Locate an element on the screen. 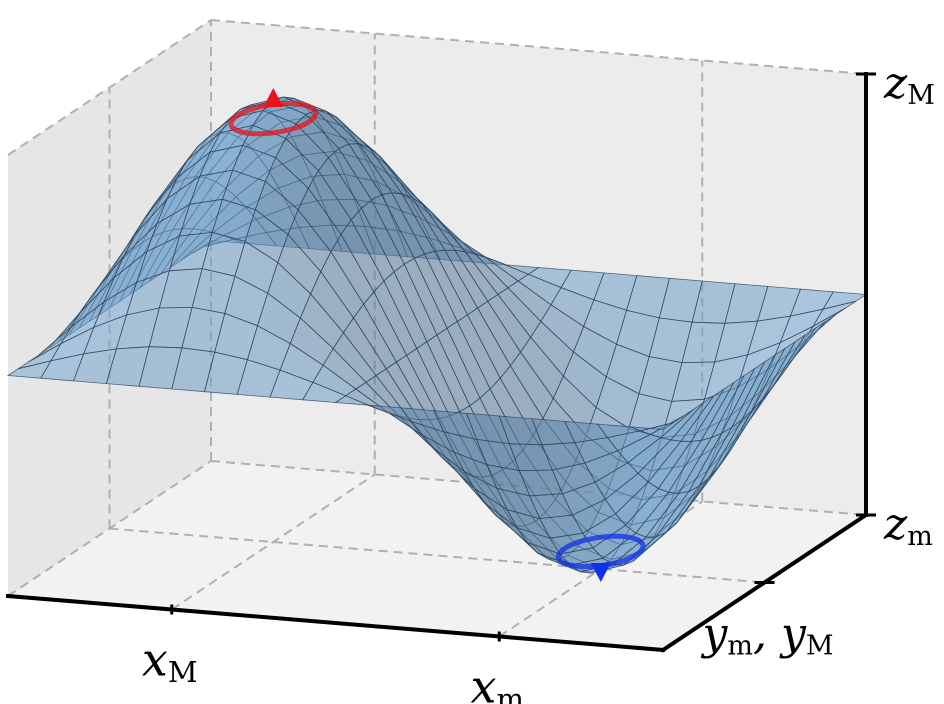  z-tick-label-m: zm is located at coordinates (908, 525).